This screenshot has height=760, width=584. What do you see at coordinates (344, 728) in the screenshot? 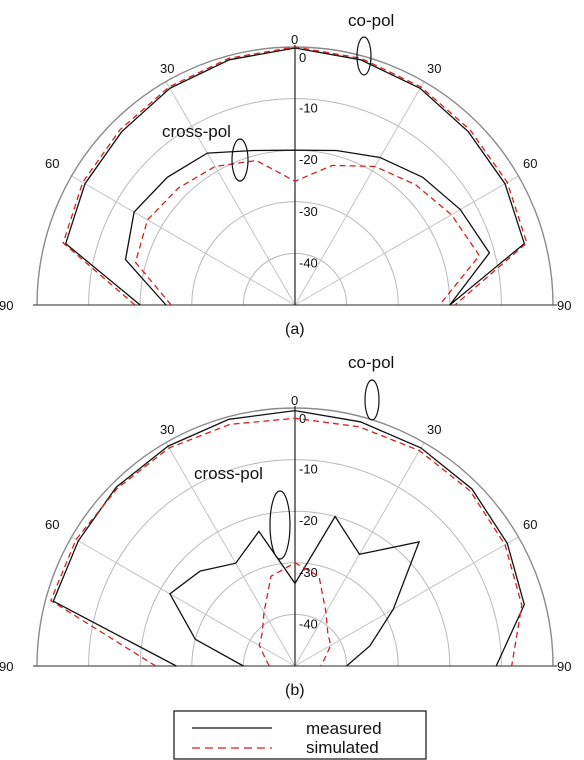
I see `legend-label-measured: measured` at bounding box center [344, 728].